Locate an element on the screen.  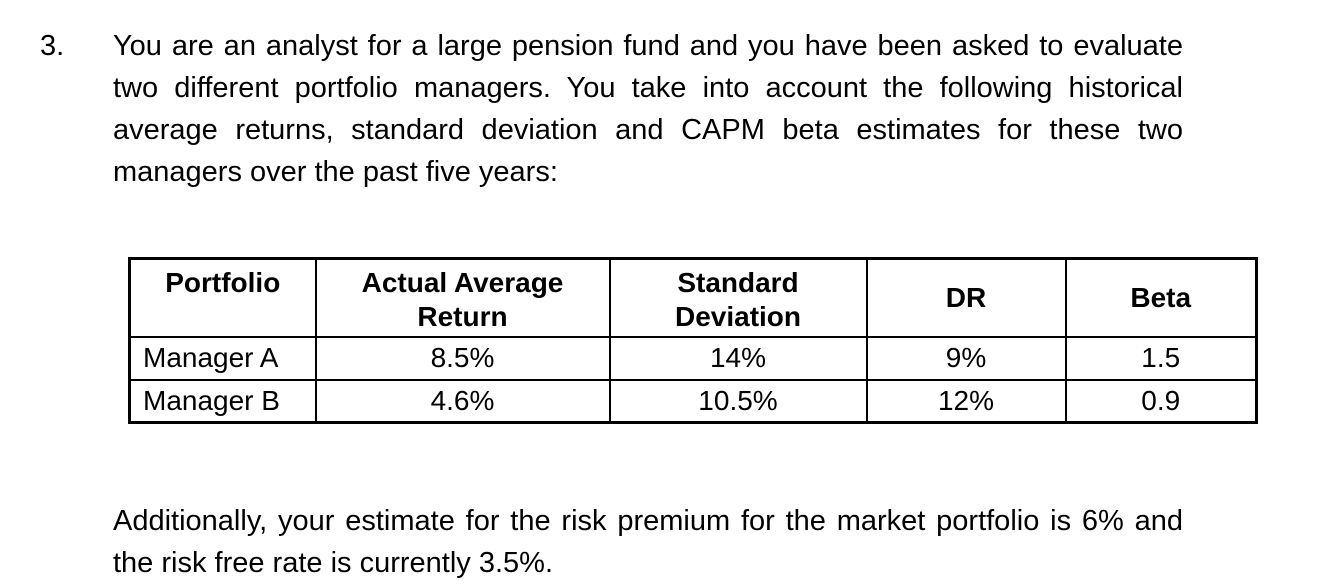
header-portfolio: Portfolio is located at coordinates (222, 297).